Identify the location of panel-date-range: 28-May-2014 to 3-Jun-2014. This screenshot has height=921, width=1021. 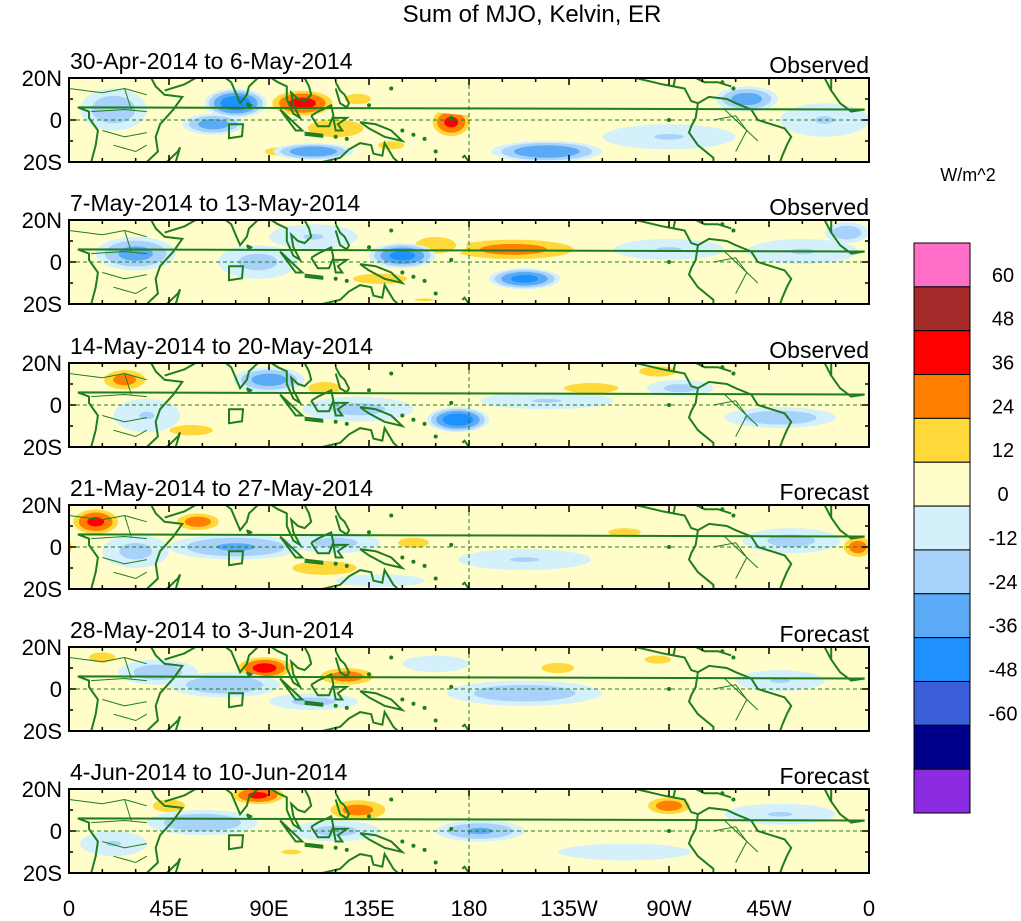
(212, 630).